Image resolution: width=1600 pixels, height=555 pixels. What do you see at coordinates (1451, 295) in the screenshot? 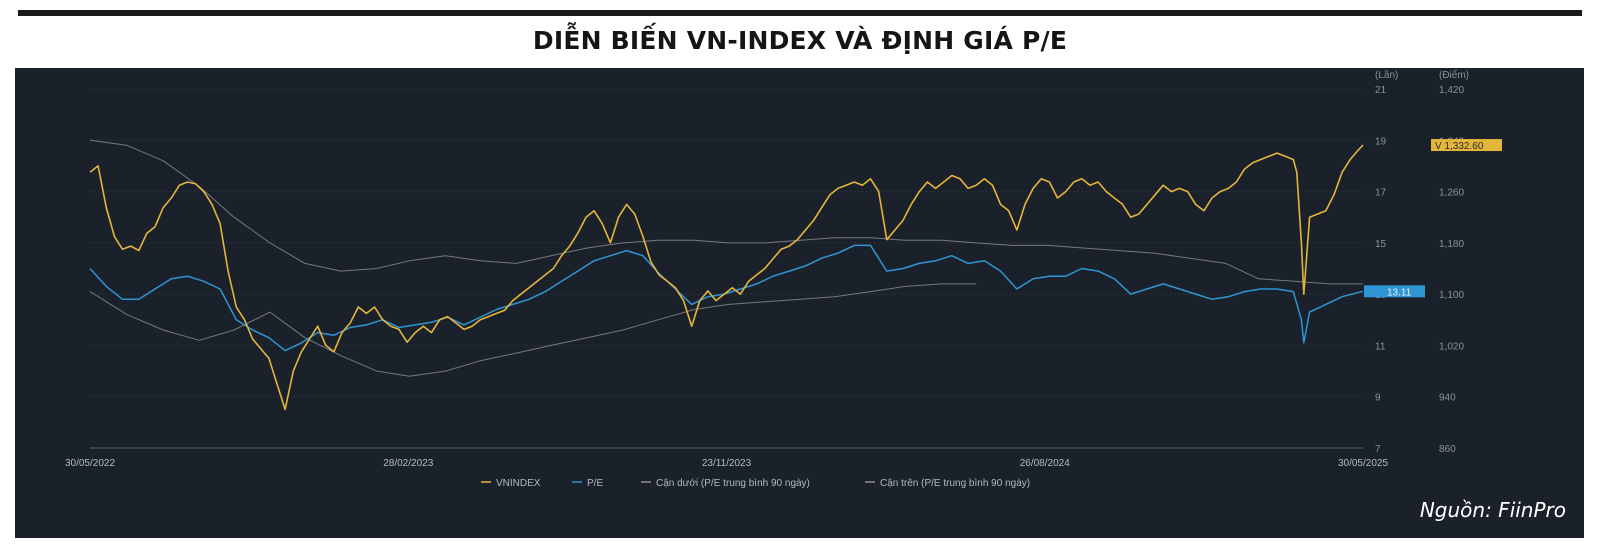
I see `y-right-tick-label: 1,100` at bounding box center [1451, 295].